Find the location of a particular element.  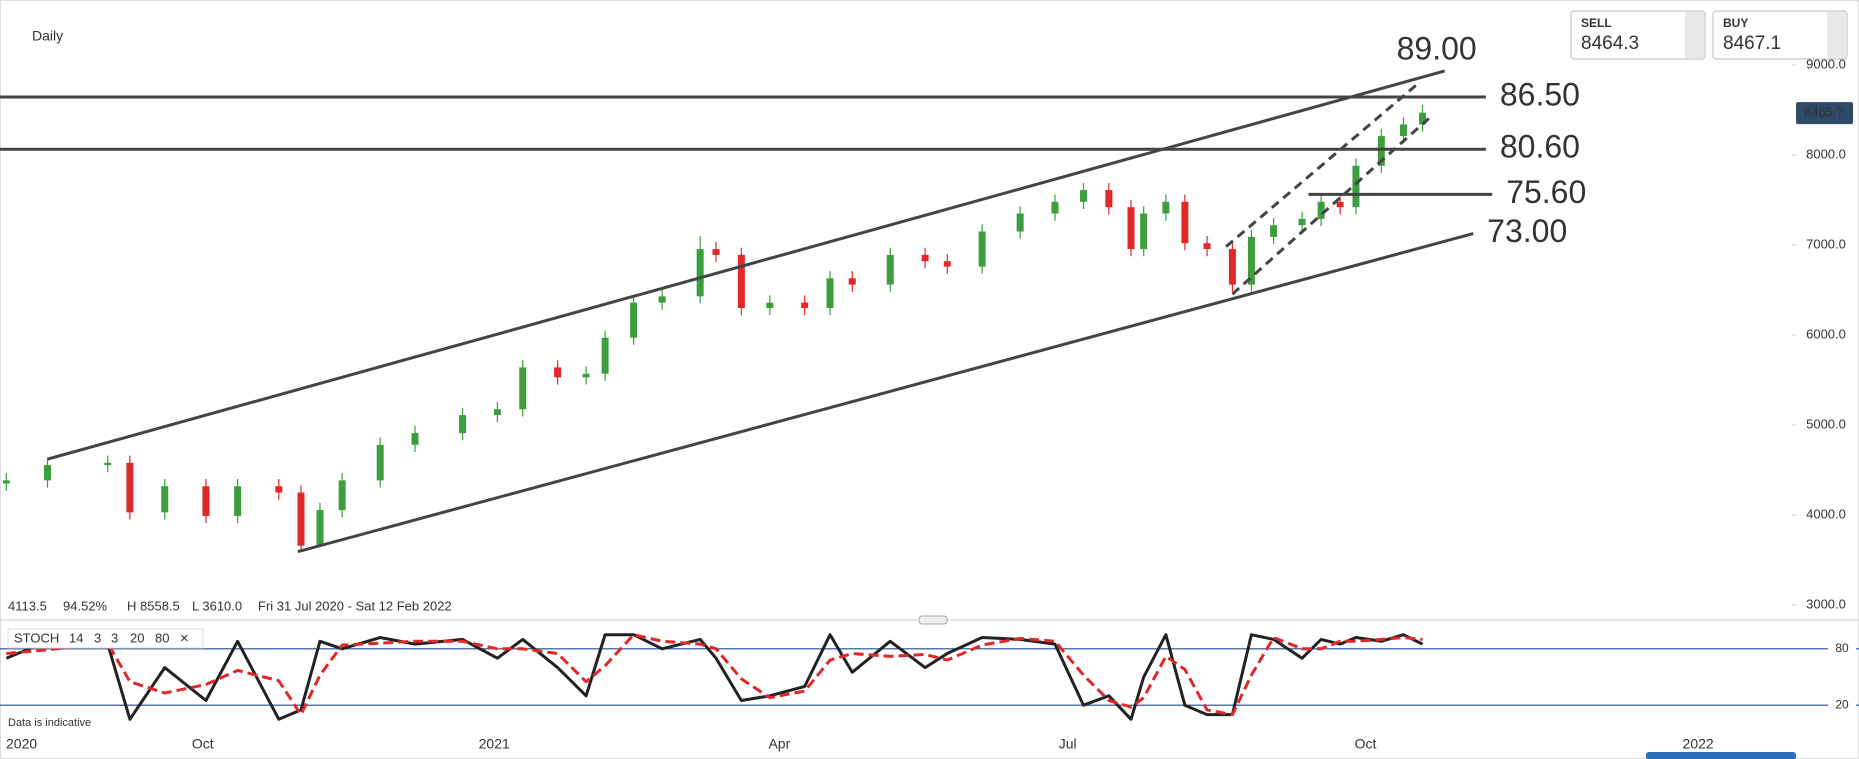

legend-bg is located at coordinates (105, 638).